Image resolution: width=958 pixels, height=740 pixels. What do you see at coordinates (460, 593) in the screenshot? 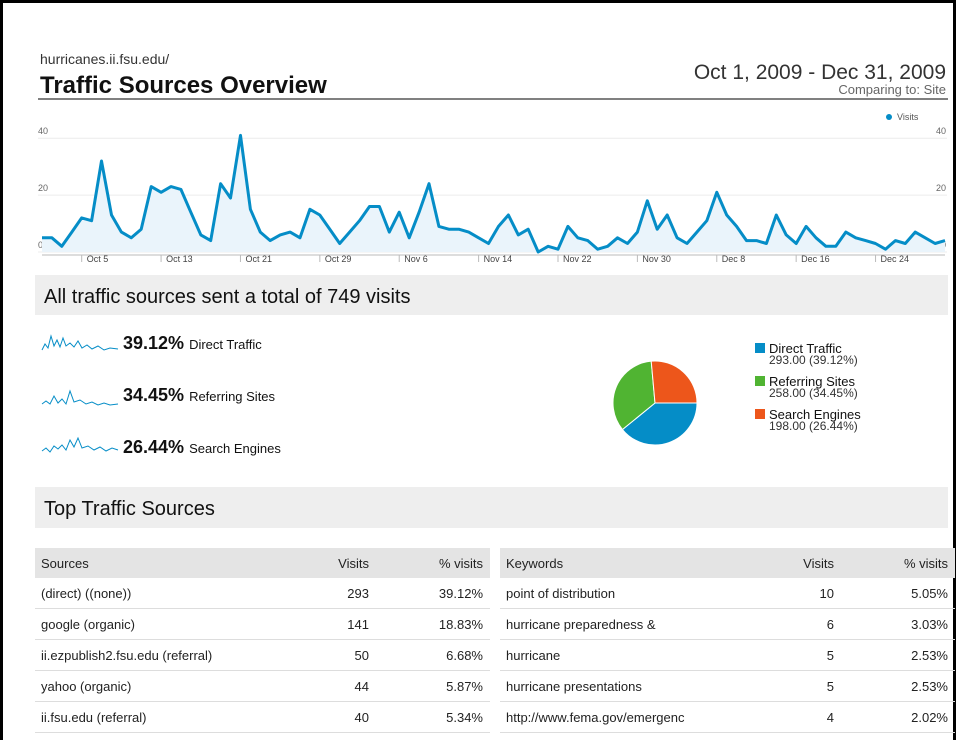
I see `table-cell: 39.12%` at bounding box center [460, 593].